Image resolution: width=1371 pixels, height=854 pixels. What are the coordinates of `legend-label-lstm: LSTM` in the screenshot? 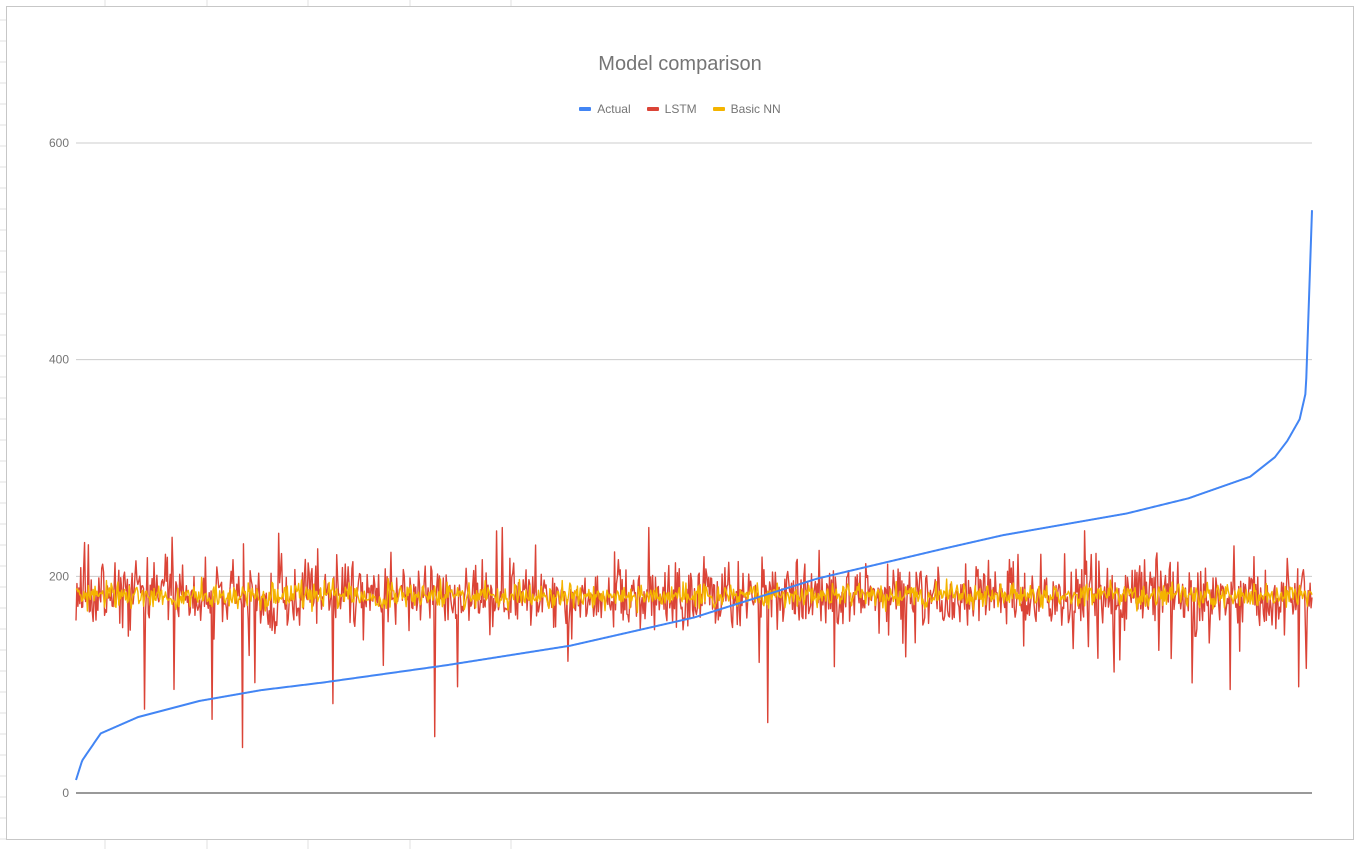 It's located at (680, 109).